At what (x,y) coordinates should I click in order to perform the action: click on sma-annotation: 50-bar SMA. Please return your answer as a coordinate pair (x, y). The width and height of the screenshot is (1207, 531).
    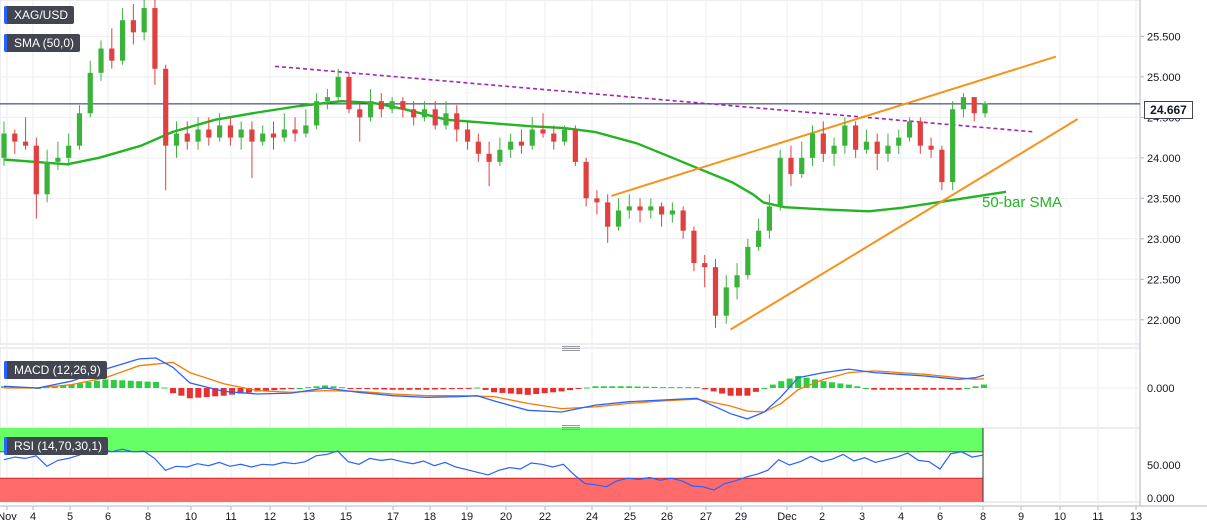
    Looking at the image, I should click on (1022, 202).